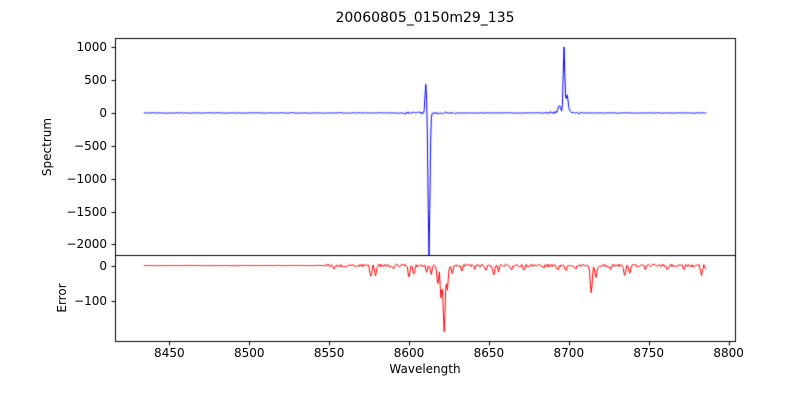  I want to click on x-tick-label: 8800, so click(728, 353).